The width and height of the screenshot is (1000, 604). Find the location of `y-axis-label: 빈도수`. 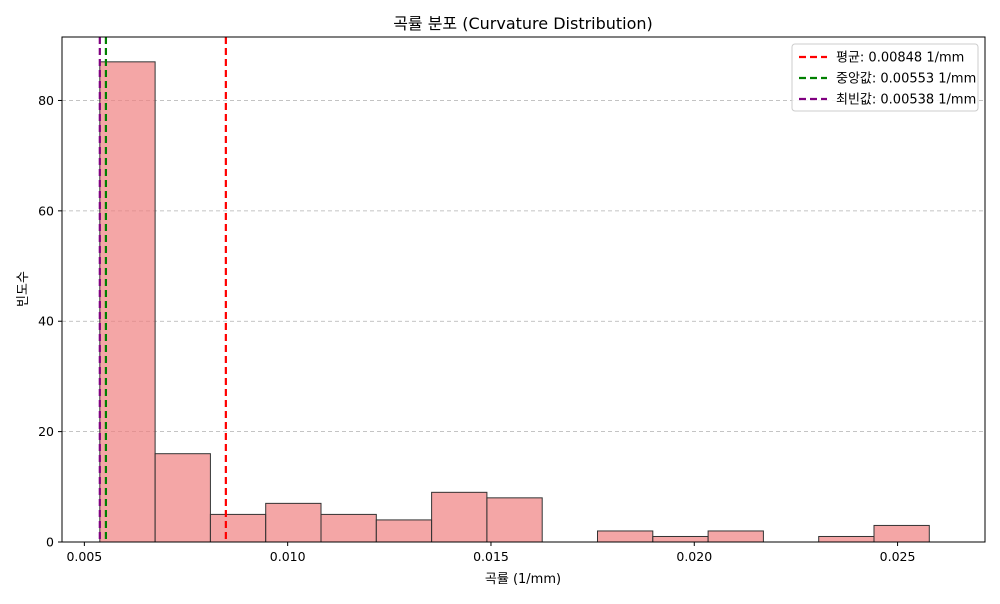

y-axis-label: 빈도수 is located at coordinates (23, 289).